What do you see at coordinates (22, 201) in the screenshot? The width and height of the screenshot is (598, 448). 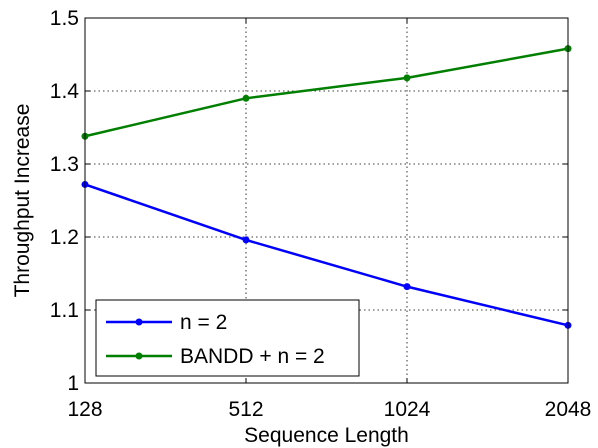 I see `y-axis-label: Throughput Increase` at bounding box center [22, 201].